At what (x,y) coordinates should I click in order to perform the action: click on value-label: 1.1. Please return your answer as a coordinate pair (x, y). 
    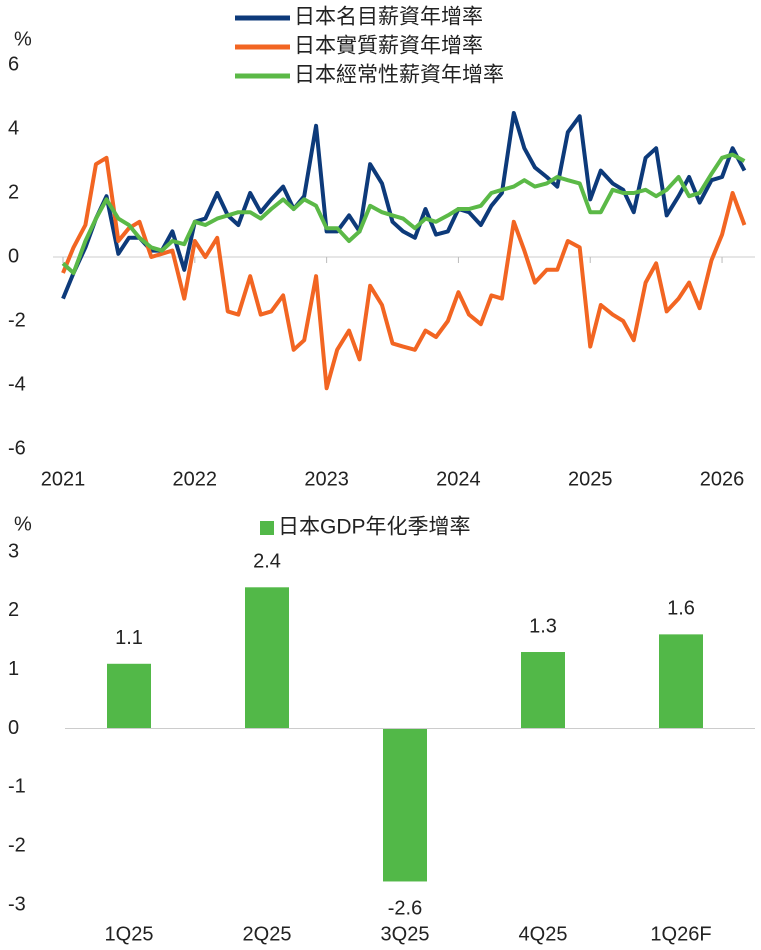
    Looking at the image, I should click on (129, 638).